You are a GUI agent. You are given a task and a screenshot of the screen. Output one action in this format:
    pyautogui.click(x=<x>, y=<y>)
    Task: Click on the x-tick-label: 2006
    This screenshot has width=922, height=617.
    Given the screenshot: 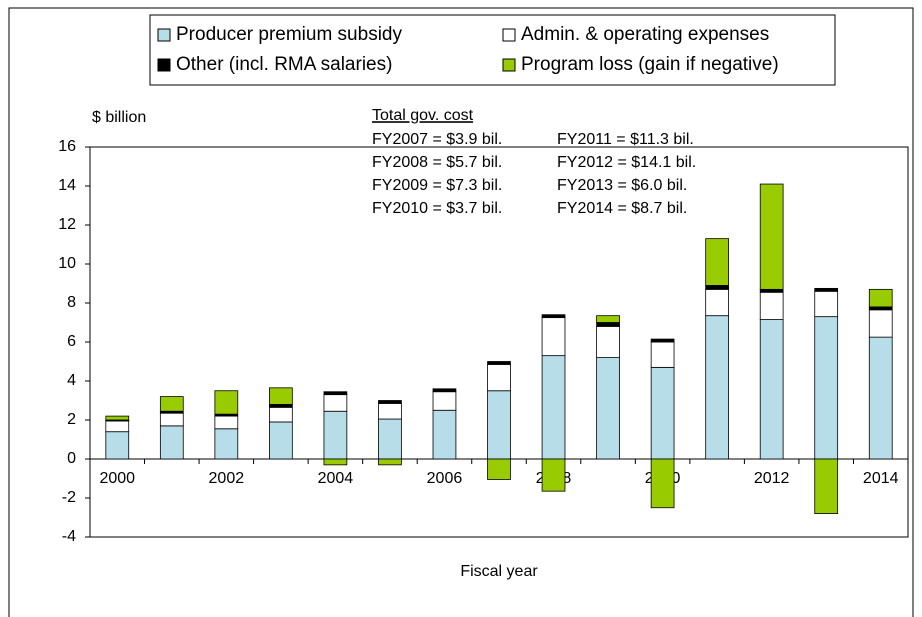 What is the action you would take?
    pyautogui.click(x=445, y=478)
    